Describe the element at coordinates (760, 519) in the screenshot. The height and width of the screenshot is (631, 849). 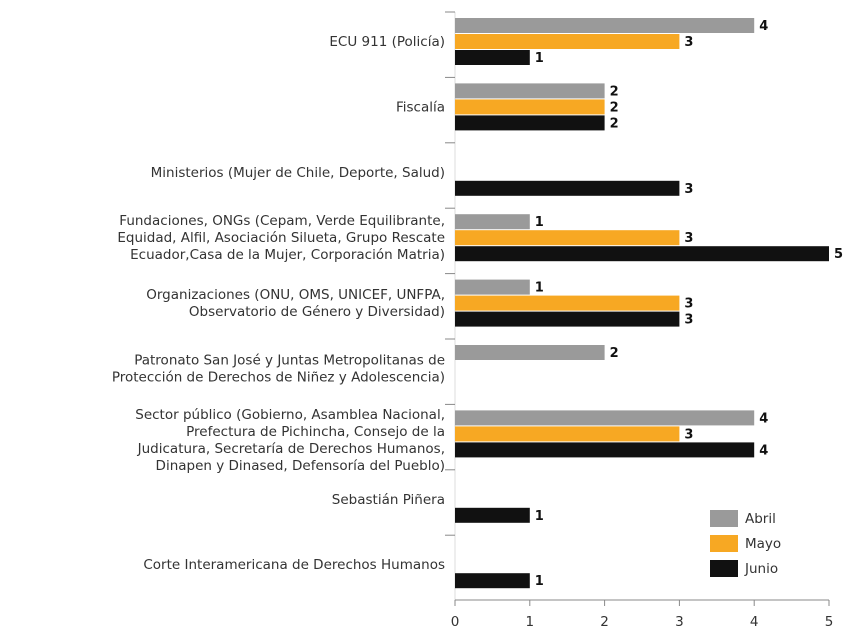
I see `legend-label: Abril` at that location.